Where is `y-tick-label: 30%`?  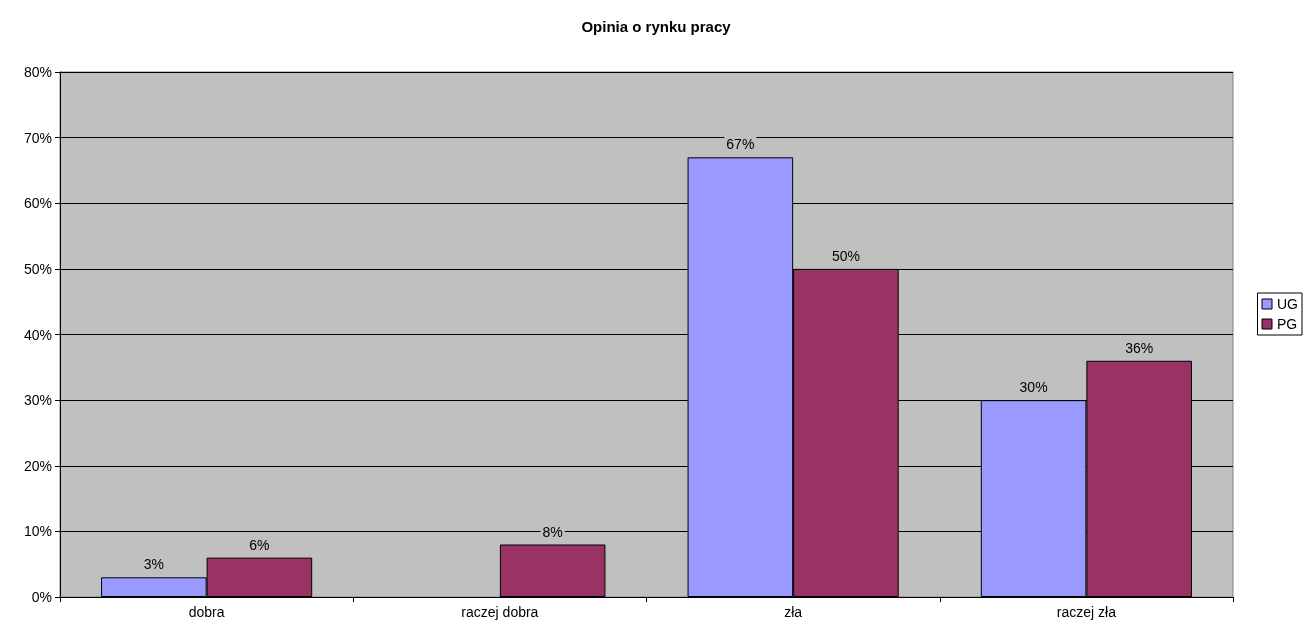
y-tick-label: 30% is located at coordinates (37, 400).